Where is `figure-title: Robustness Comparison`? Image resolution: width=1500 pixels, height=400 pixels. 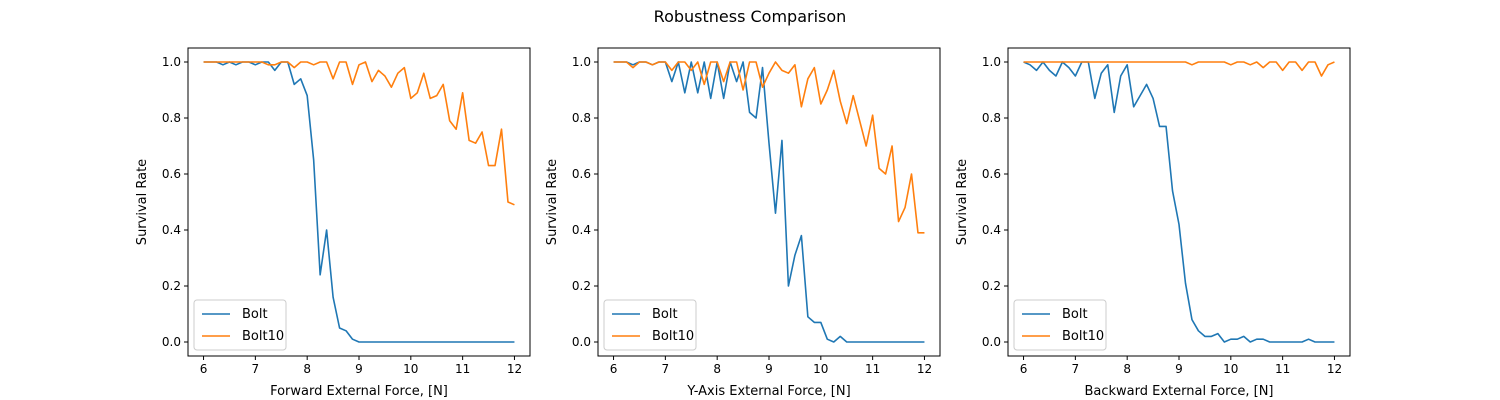 figure-title: Robustness Comparison is located at coordinates (750, 16).